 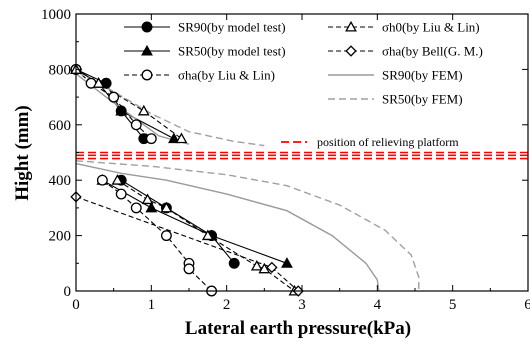 I want to click on legend-entry-4: σha(by Bell(G. M.), so click(x=405, y=51).